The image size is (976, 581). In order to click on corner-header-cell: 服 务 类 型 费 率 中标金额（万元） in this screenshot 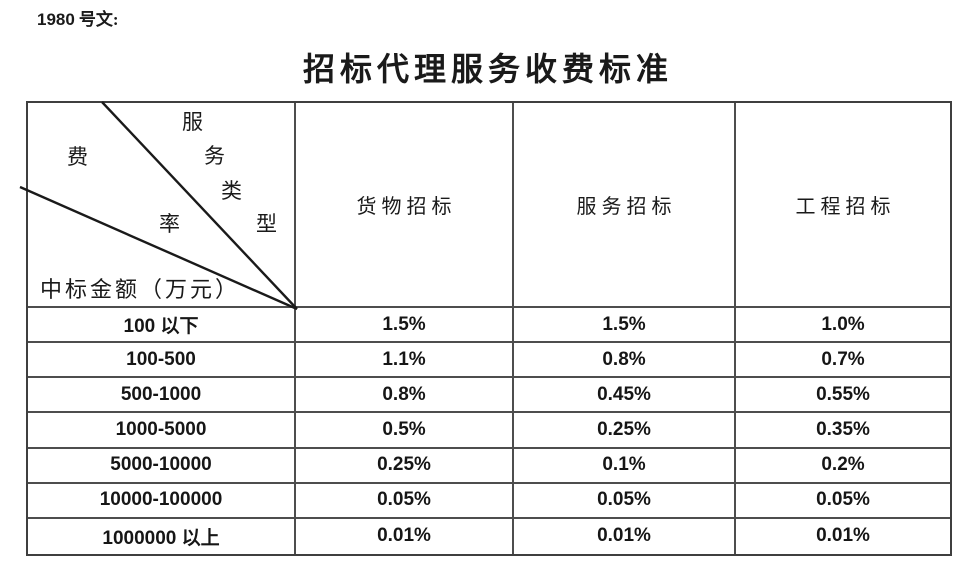, I will do `click(158, 206)`.